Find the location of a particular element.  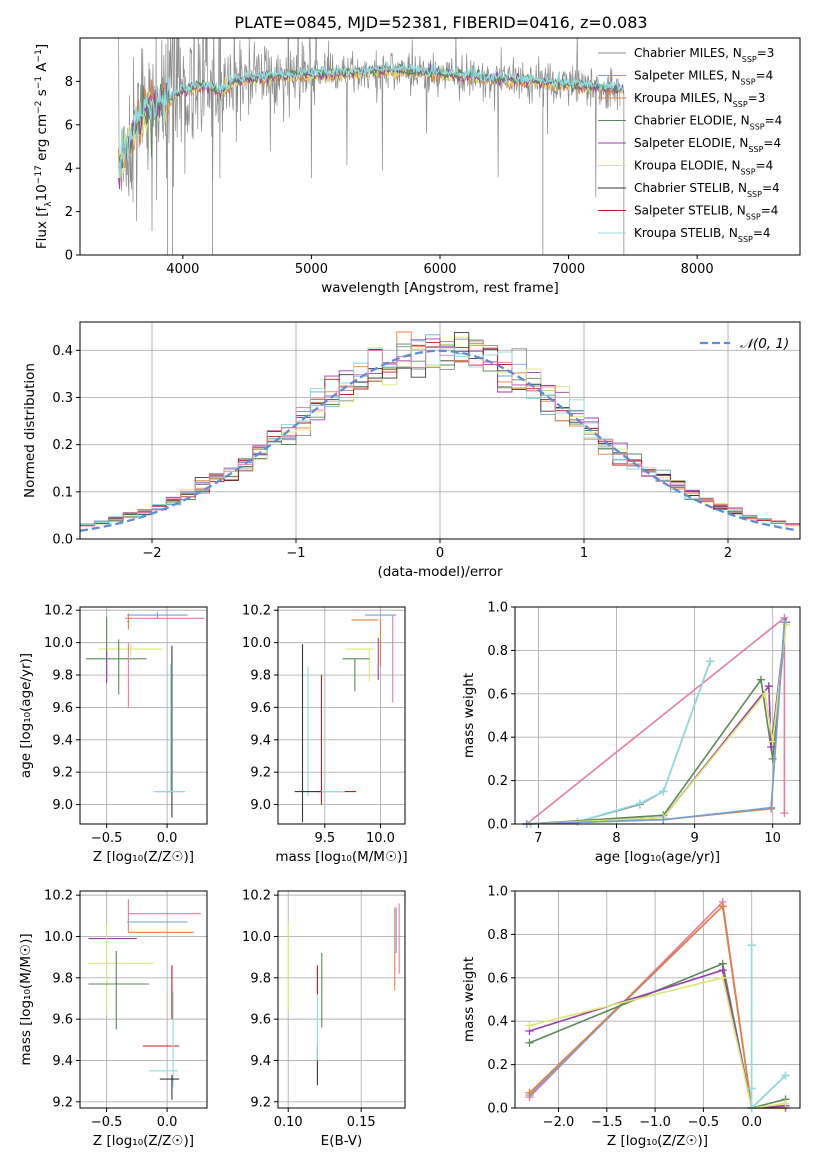

y-label-part: λ is located at coordinates (49, 204).